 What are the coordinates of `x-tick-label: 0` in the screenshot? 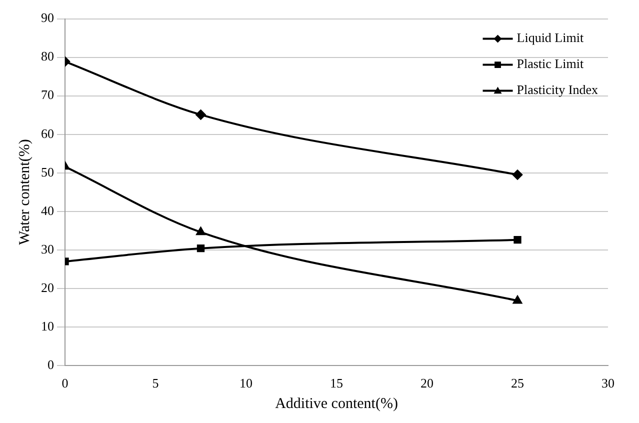 It's located at (65, 383).